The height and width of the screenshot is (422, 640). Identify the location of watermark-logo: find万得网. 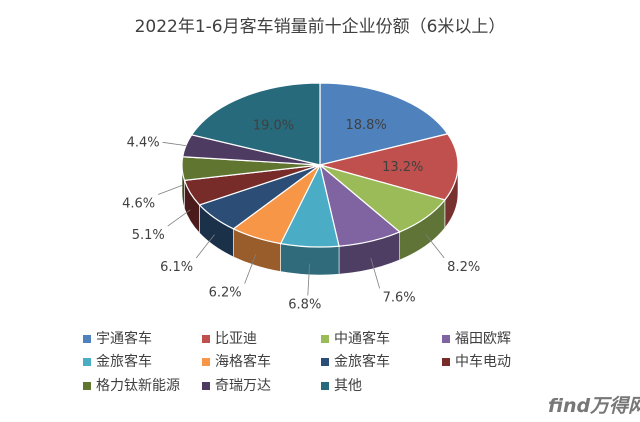
(594, 406).